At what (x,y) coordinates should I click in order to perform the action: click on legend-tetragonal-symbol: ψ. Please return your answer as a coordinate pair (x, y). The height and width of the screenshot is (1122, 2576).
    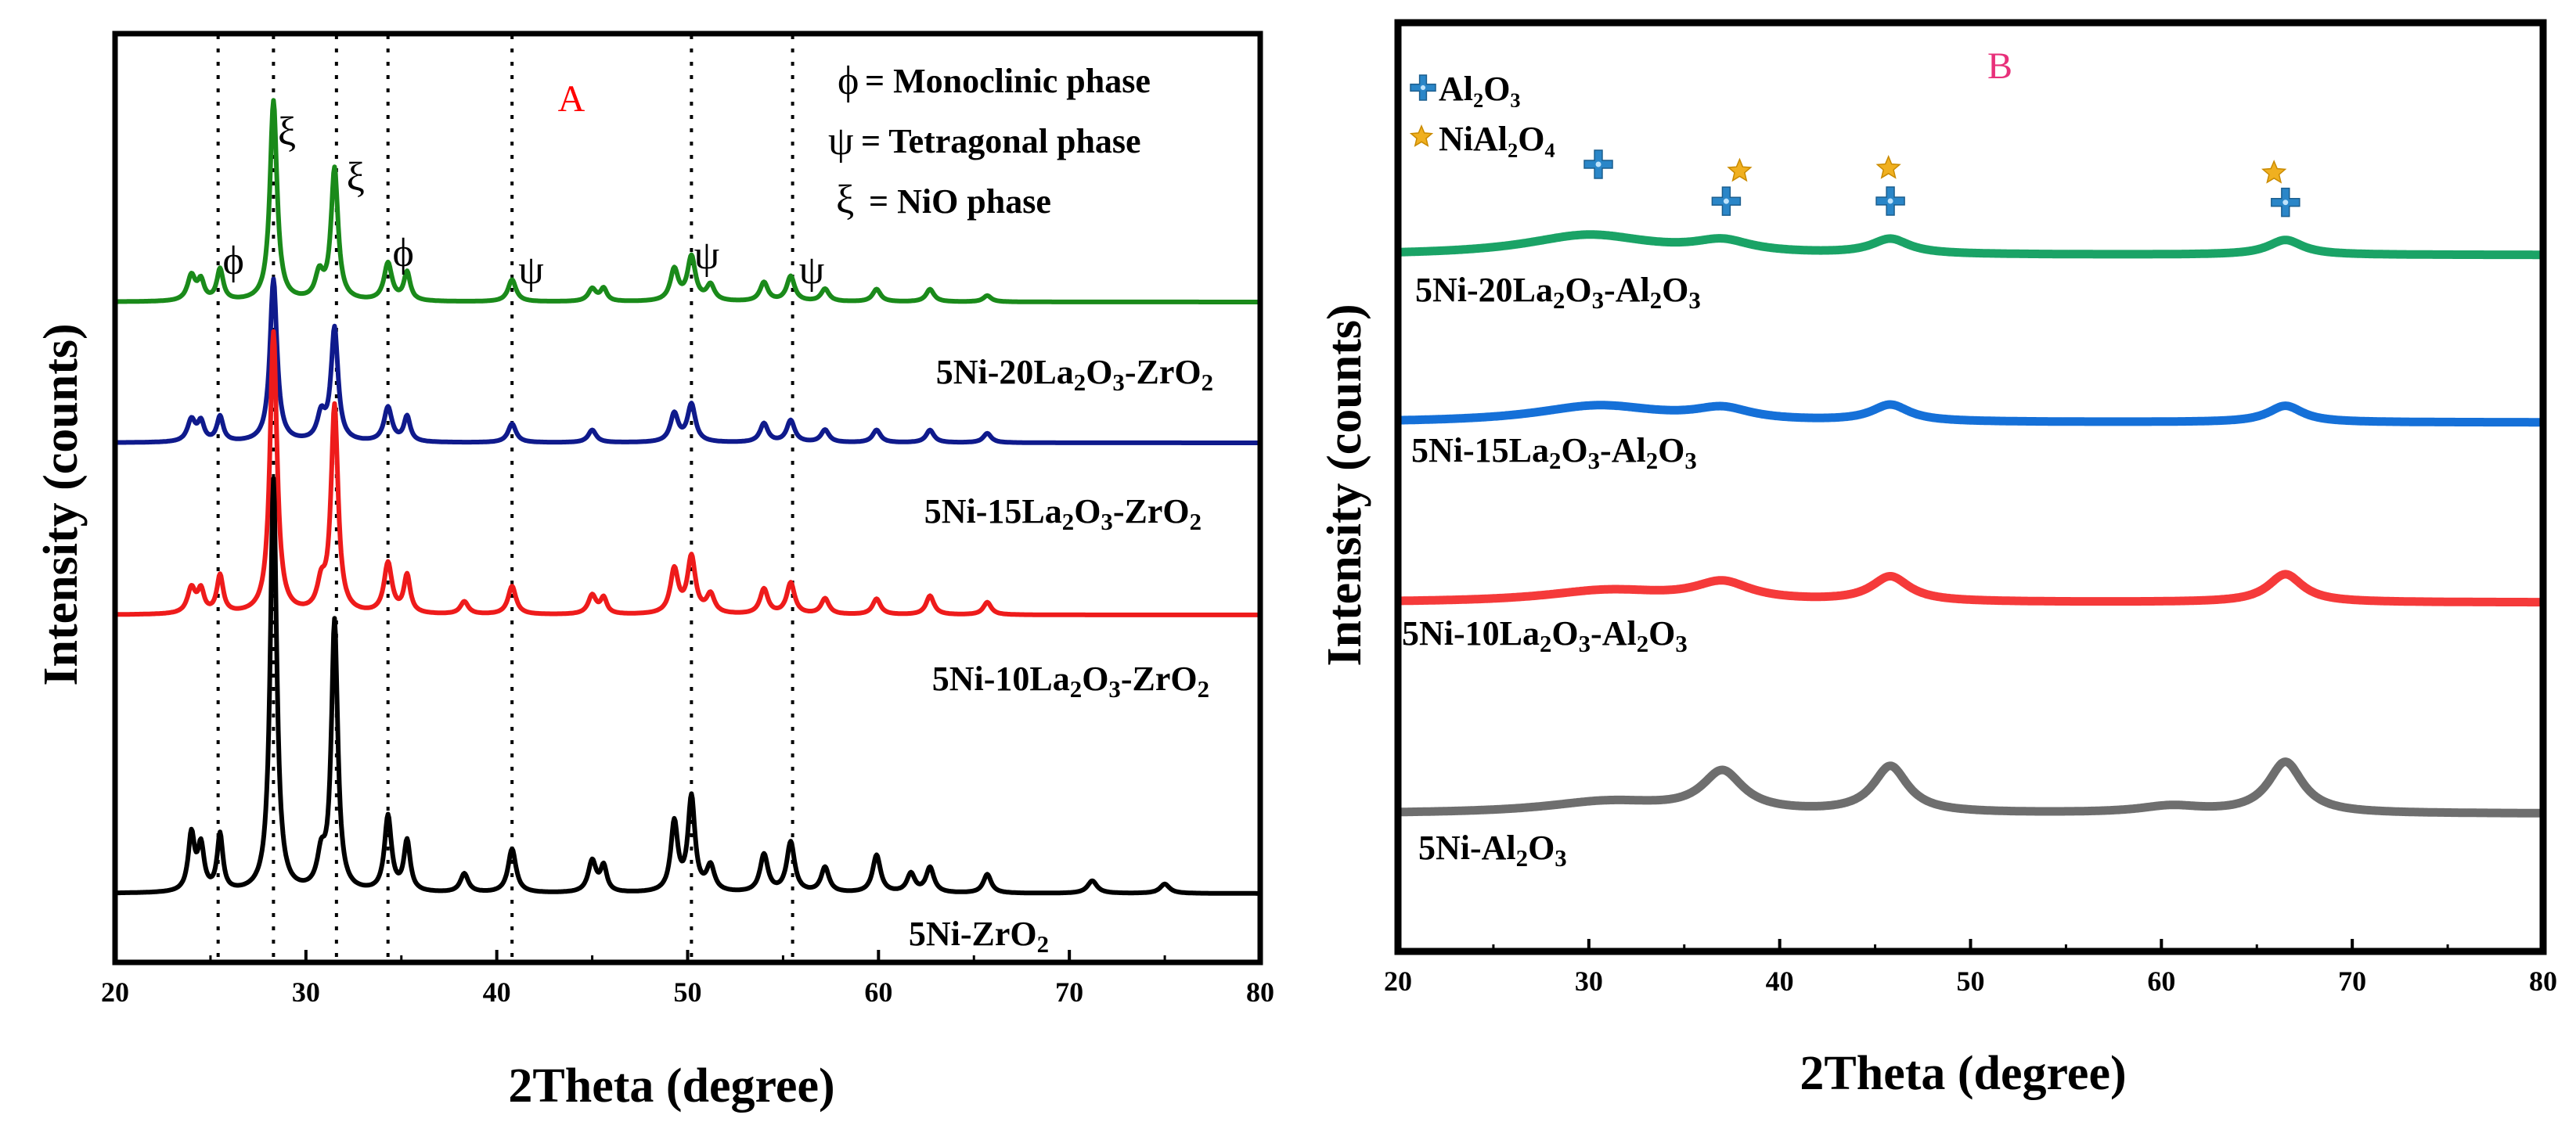
    Looking at the image, I should click on (841, 141).